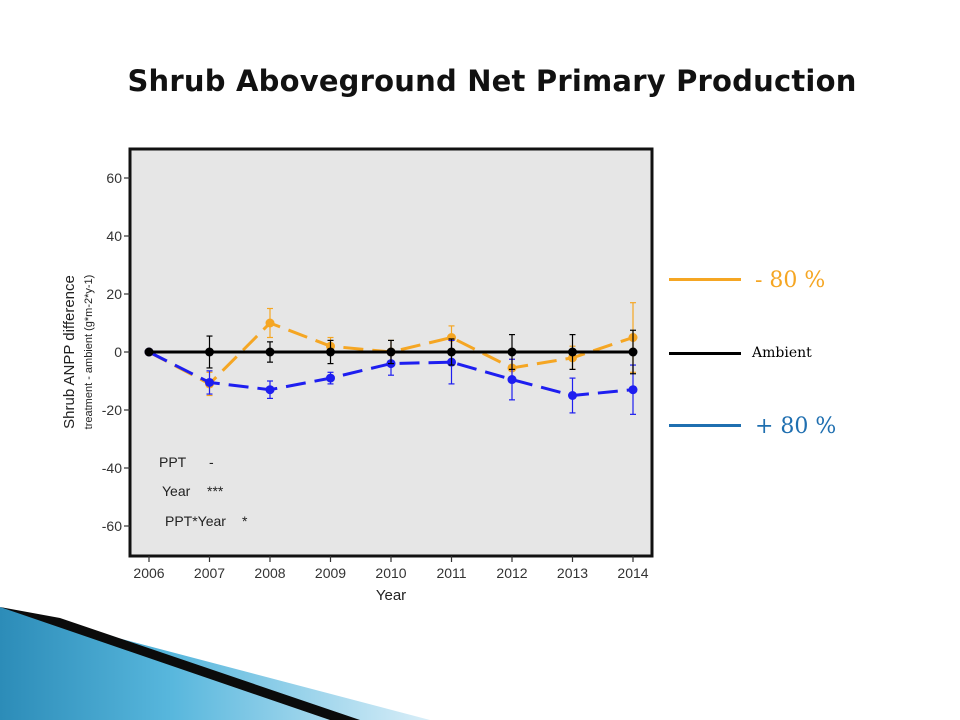 This screenshot has width=960, height=720. What do you see at coordinates (148, 573) in the screenshot?
I see `x-tick-label: 2006` at bounding box center [148, 573].